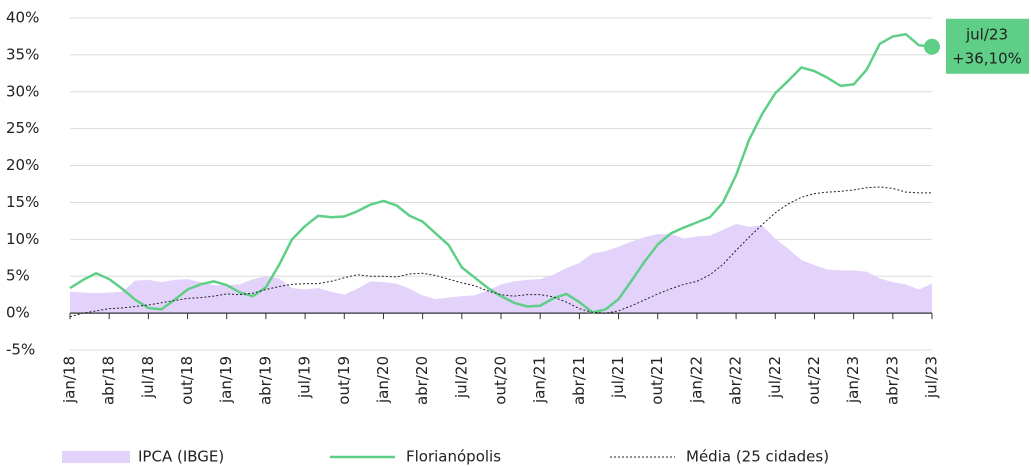  What do you see at coordinates (986, 34) in the screenshot?
I see `annotation-date: jul/23` at bounding box center [986, 34].